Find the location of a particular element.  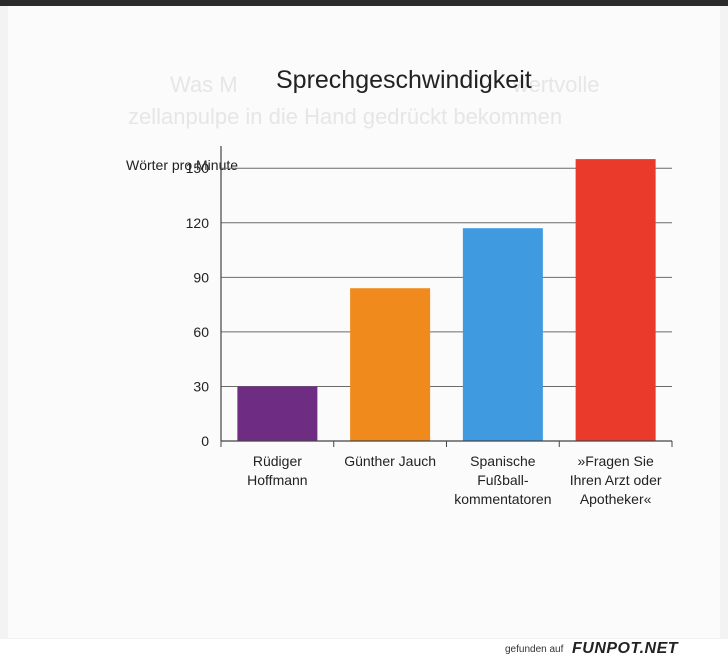

category-label: kommentatoren is located at coordinates (502, 499).